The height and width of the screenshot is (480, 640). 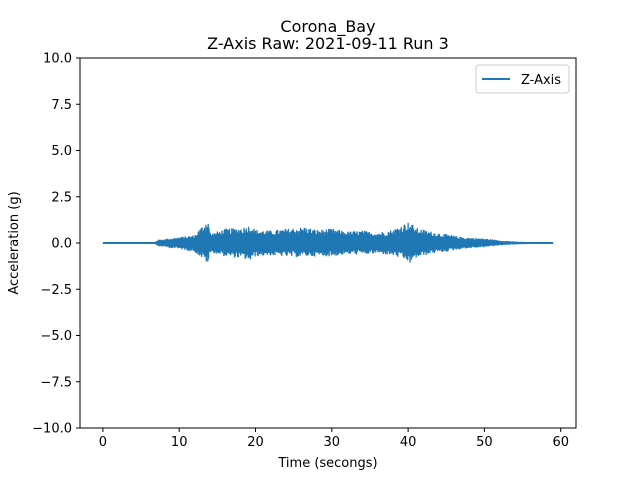 I want to click on x-tick-label: 20, so click(x=255, y=442).